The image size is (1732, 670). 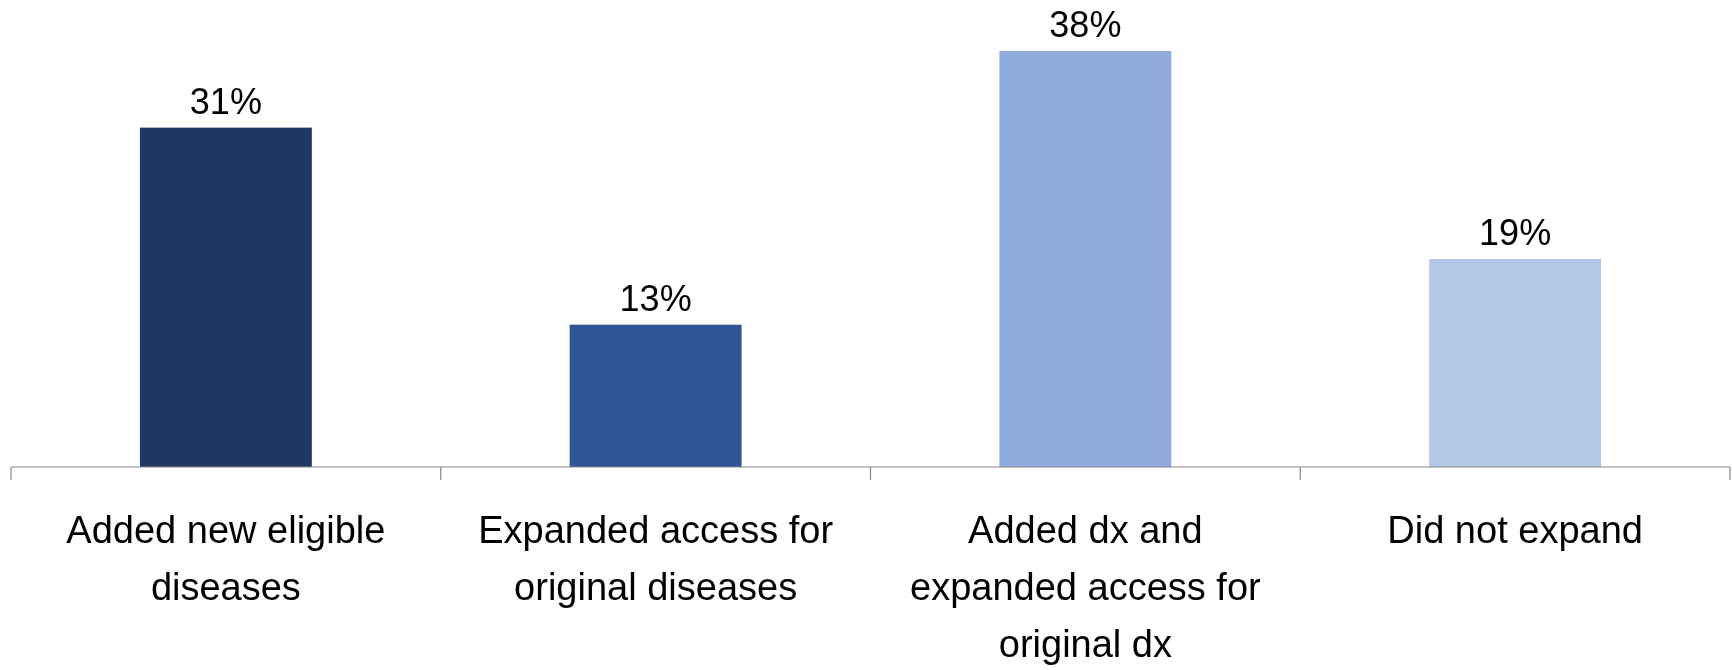 I want to click on data-label: 13%, so click(x=655, y=298).